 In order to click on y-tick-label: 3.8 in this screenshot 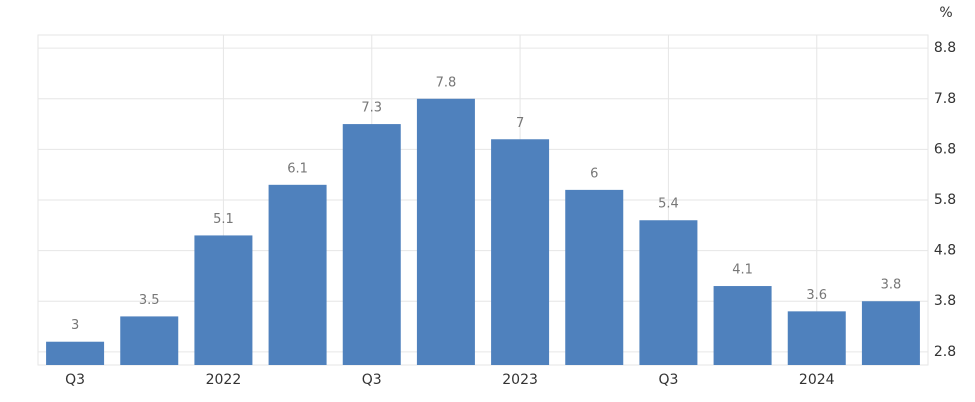, I will do `click(945, 301)`.